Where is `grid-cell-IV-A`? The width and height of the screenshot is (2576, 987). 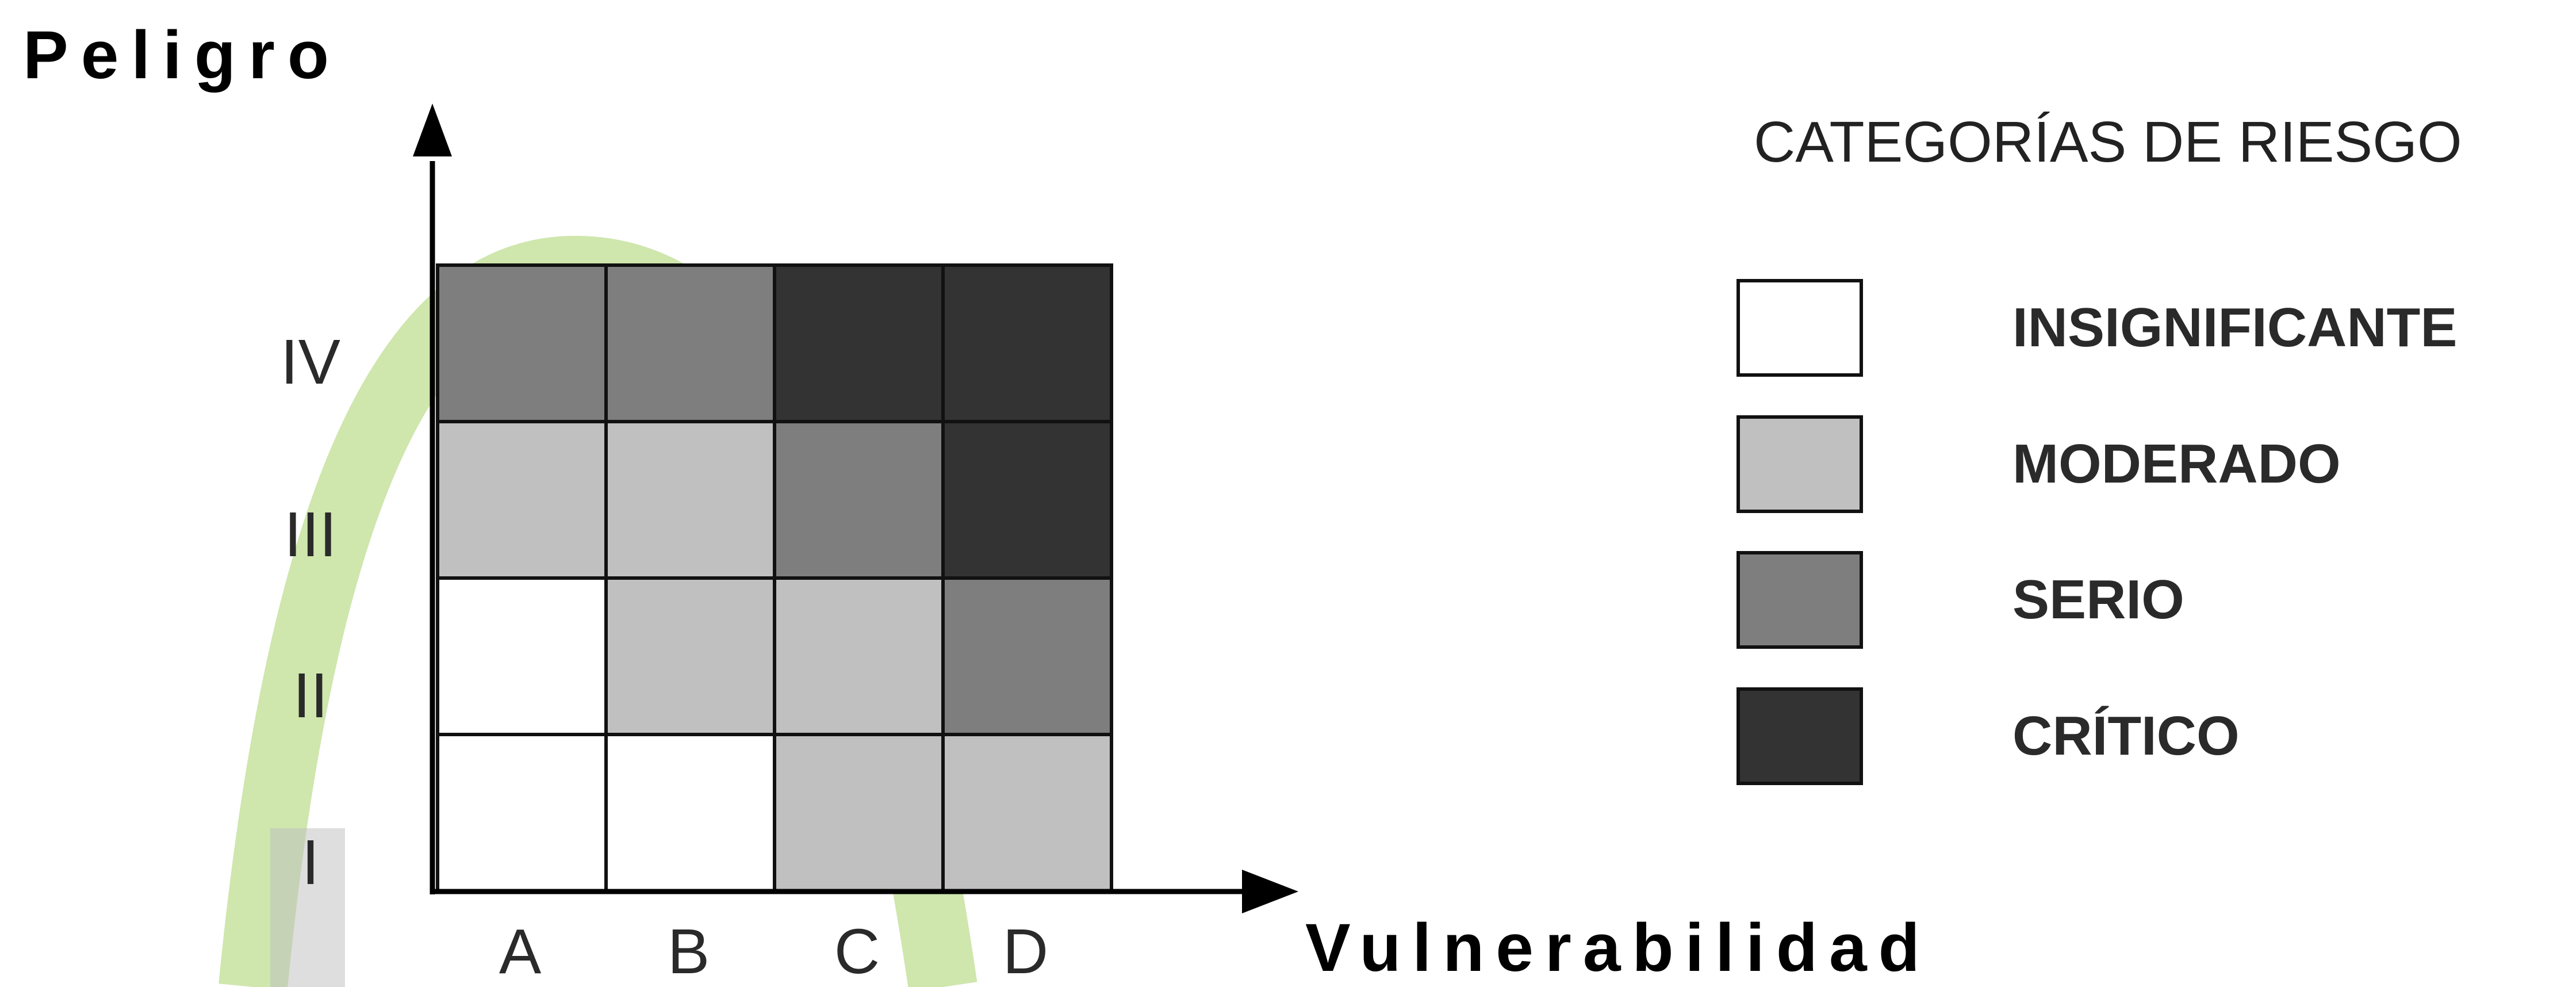 grid-cell-IV-A is located at coordinates (522, 343).